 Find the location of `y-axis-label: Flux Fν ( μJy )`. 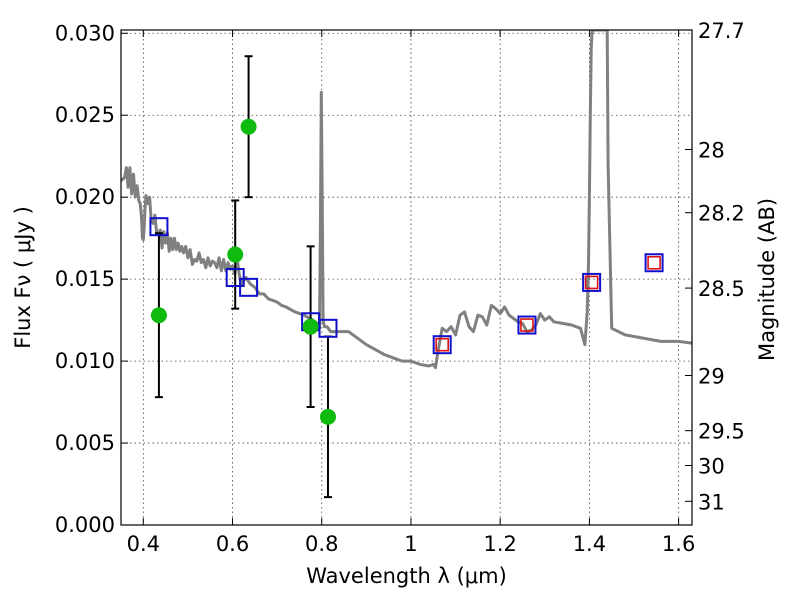

y-axis-label: Flux Fν ( μJy ) is located at coordinates (23, 277).